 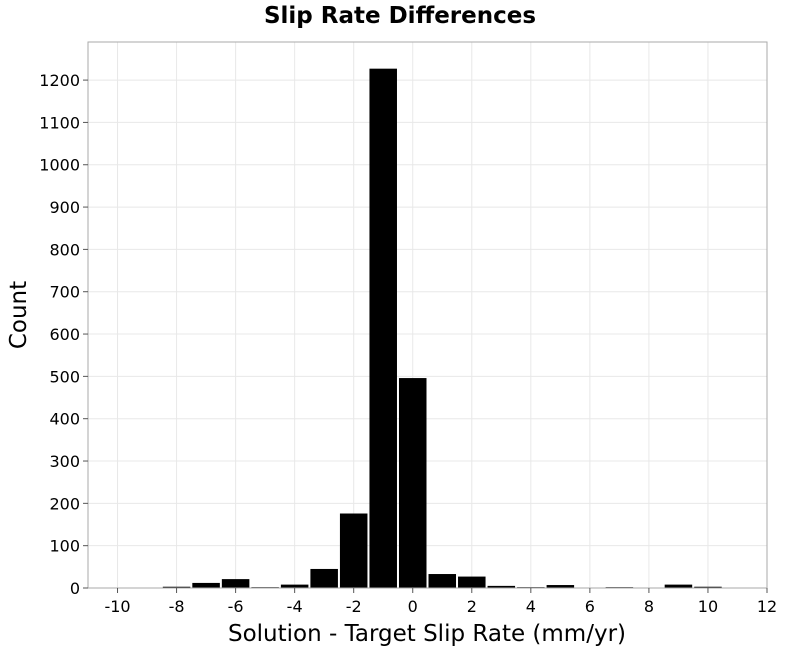 I want to click on x-axis-label: Solution - Target Slip Rate (mm/yr), so click(x=427, y=634).